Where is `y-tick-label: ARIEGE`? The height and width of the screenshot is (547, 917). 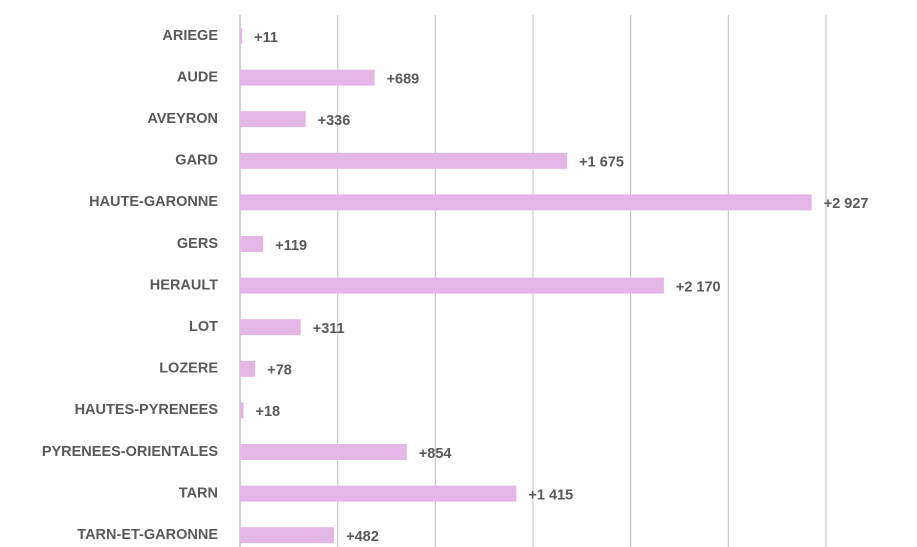
y-tick-label: ARIEGE is located at coordinates (190, 36).